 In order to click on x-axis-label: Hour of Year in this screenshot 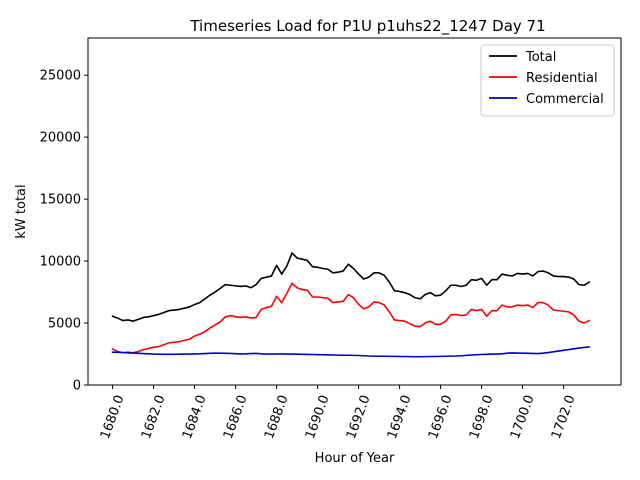, I will do `click(355, 458)`.